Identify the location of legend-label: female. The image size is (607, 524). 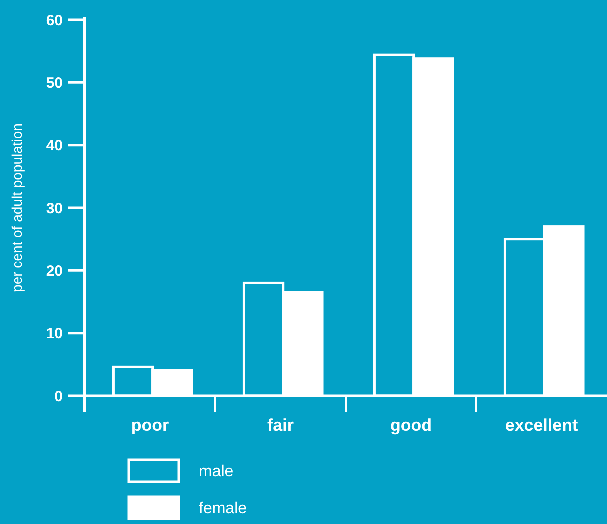
(223, 509).